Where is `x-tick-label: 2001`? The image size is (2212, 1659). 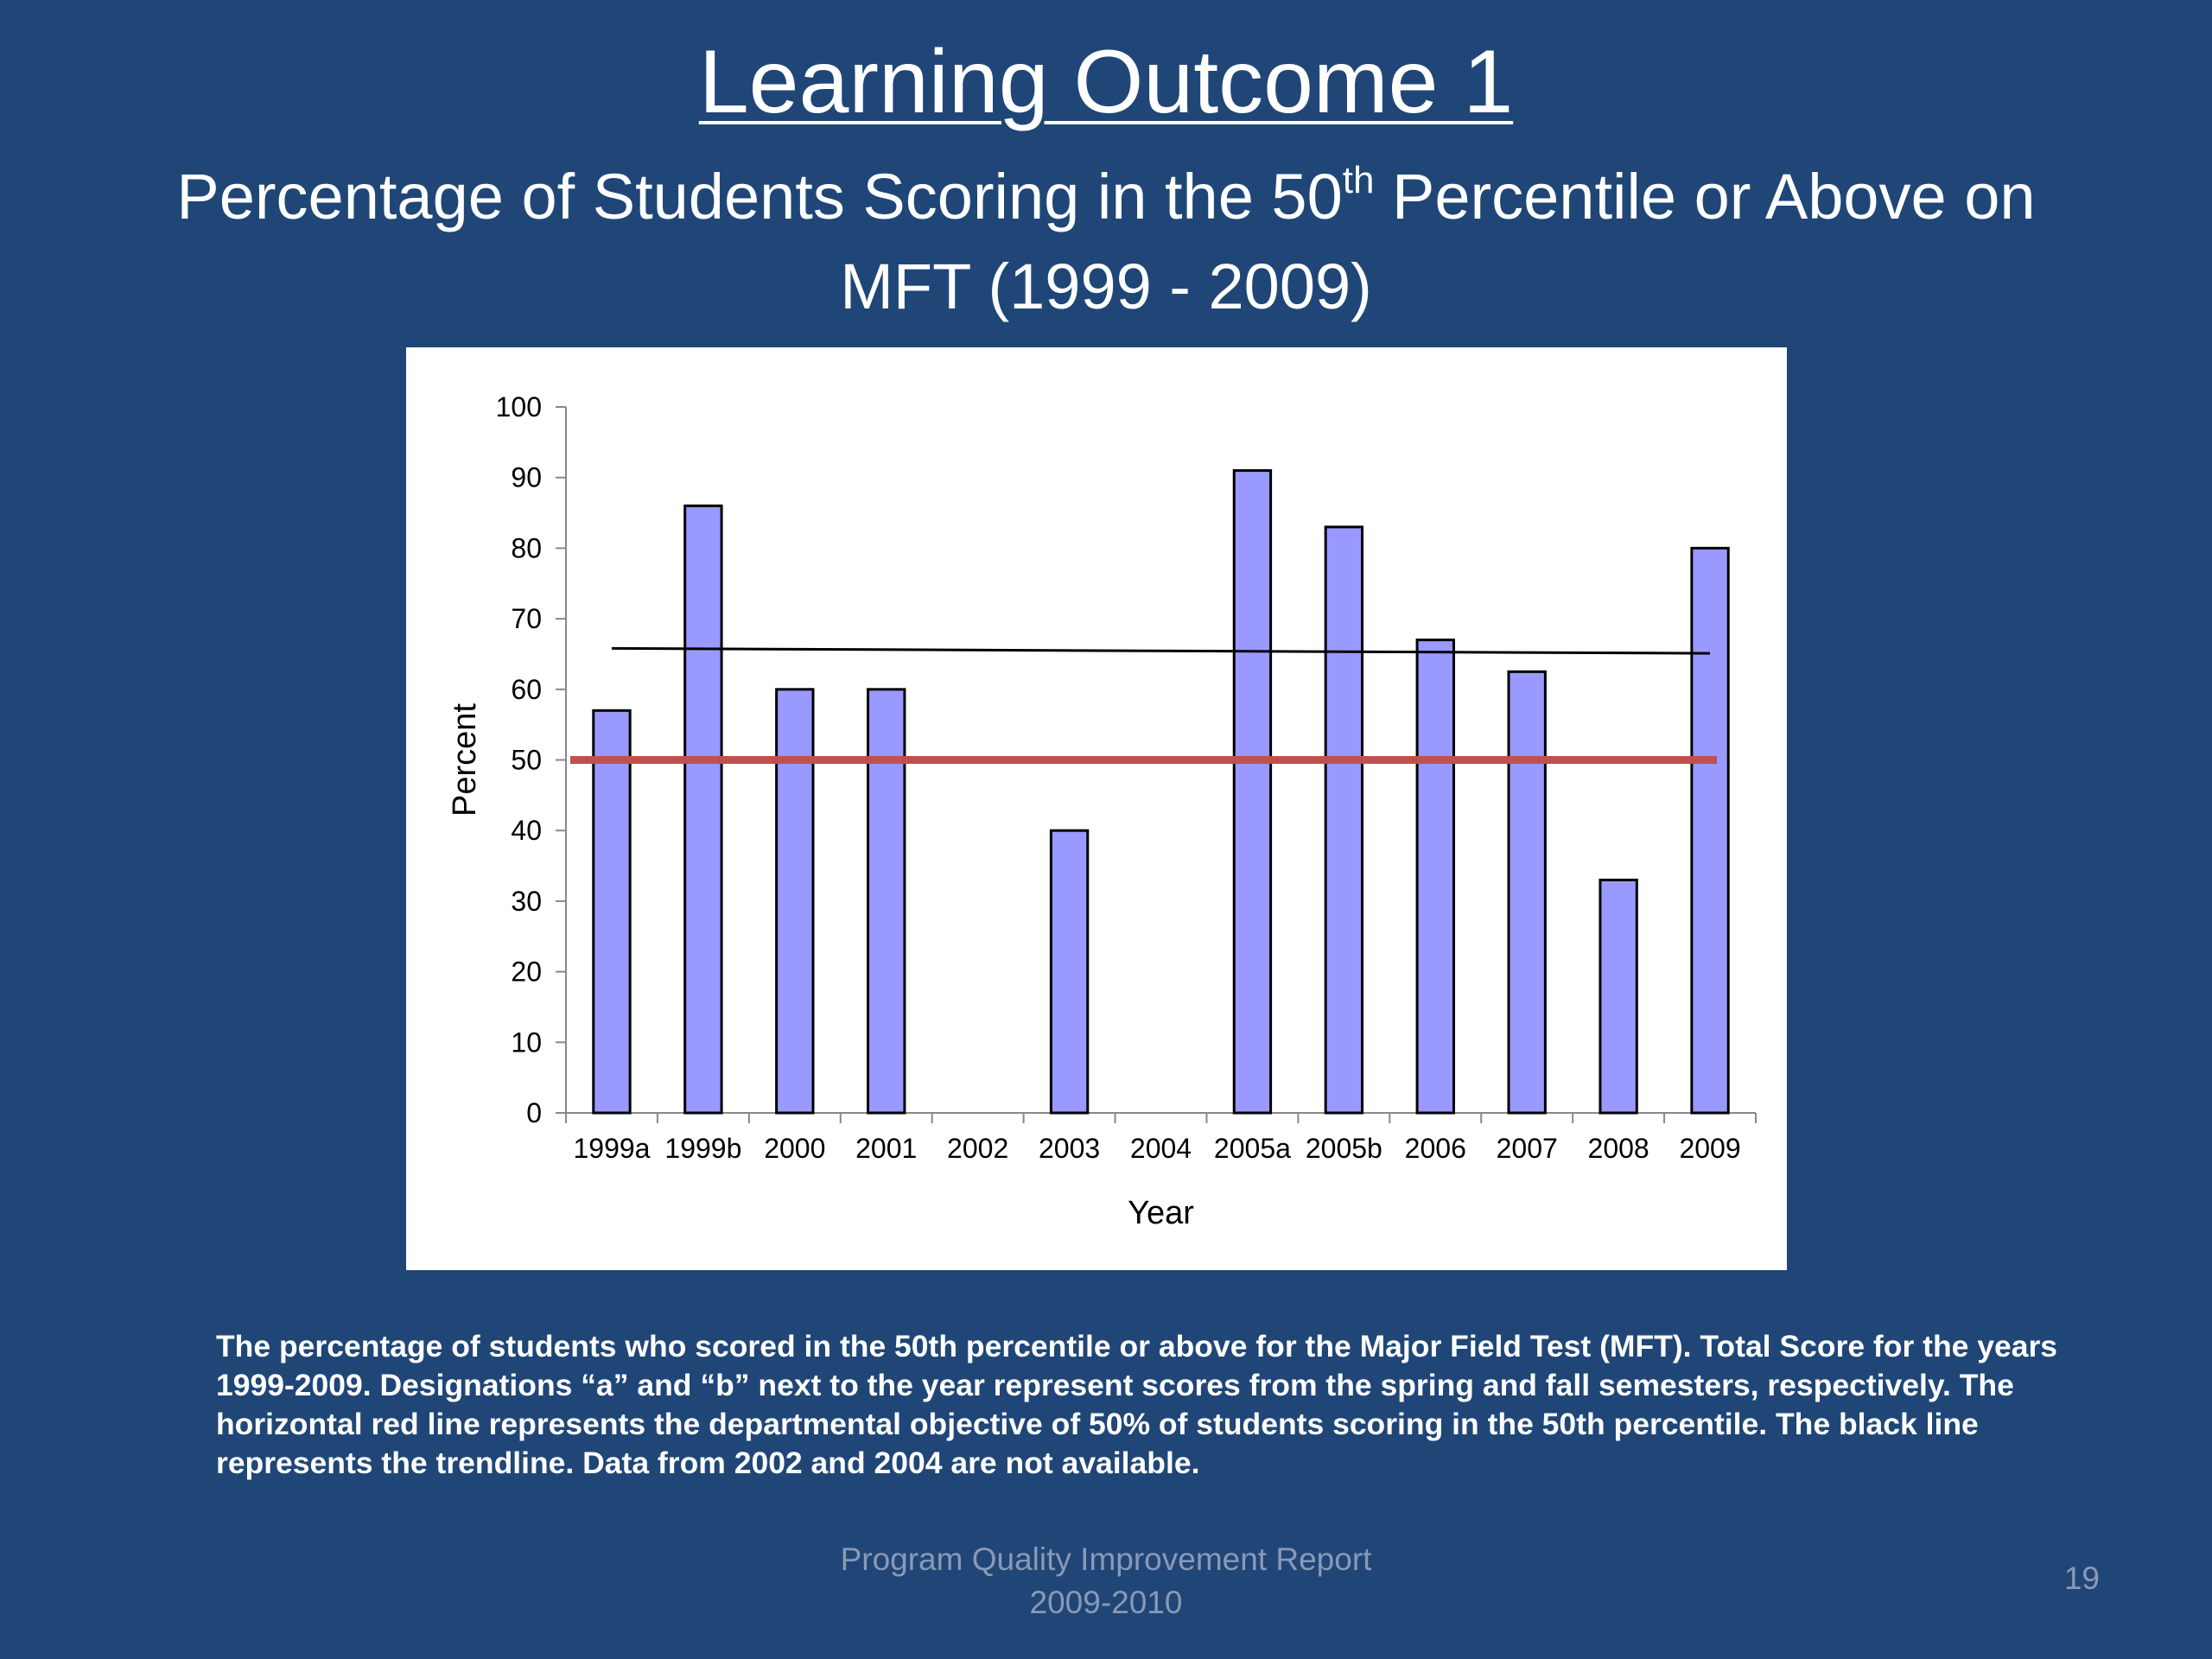
x-tick-label: 2001 is located at coordinates (886, 1148).